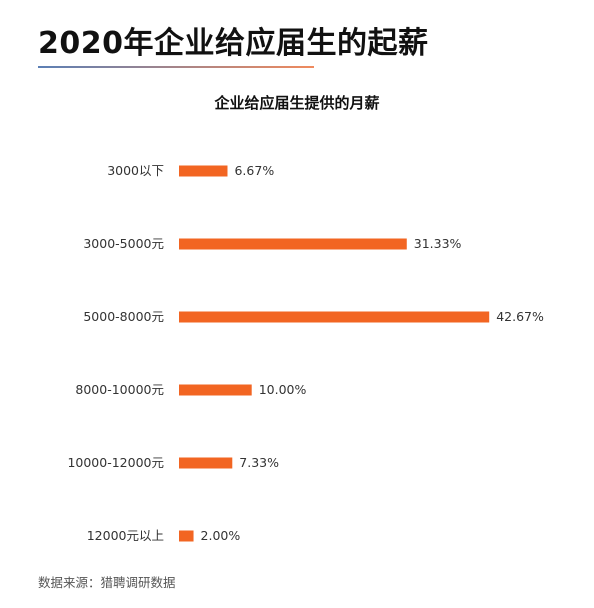  Describe the element at coordinates (125, 535) in the screenshot. I see `category-label: 12000元以上` at that location.